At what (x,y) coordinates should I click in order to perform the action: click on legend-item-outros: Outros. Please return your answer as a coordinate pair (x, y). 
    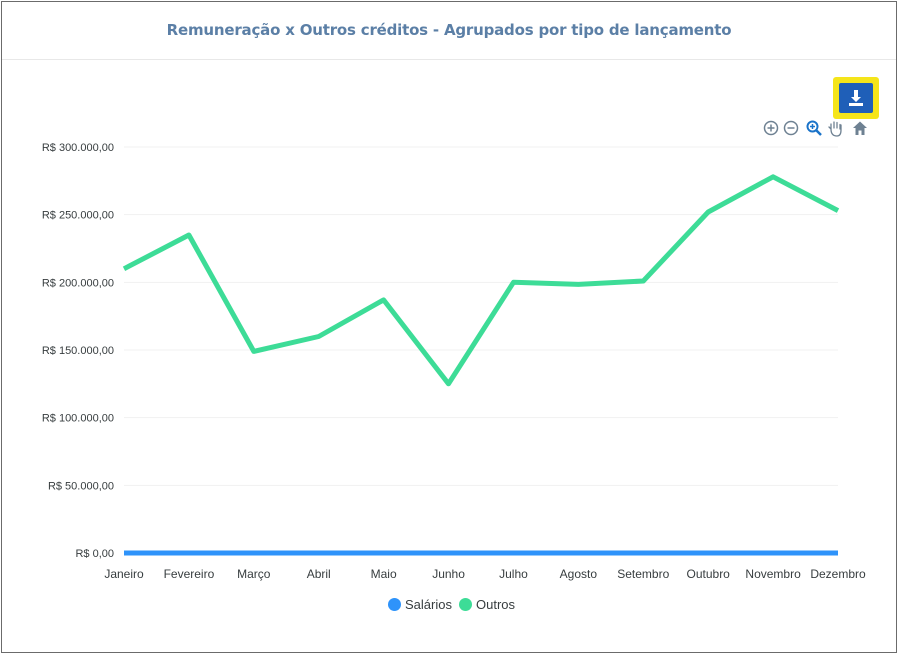
    Looking at the image, I should click on (487, 604).